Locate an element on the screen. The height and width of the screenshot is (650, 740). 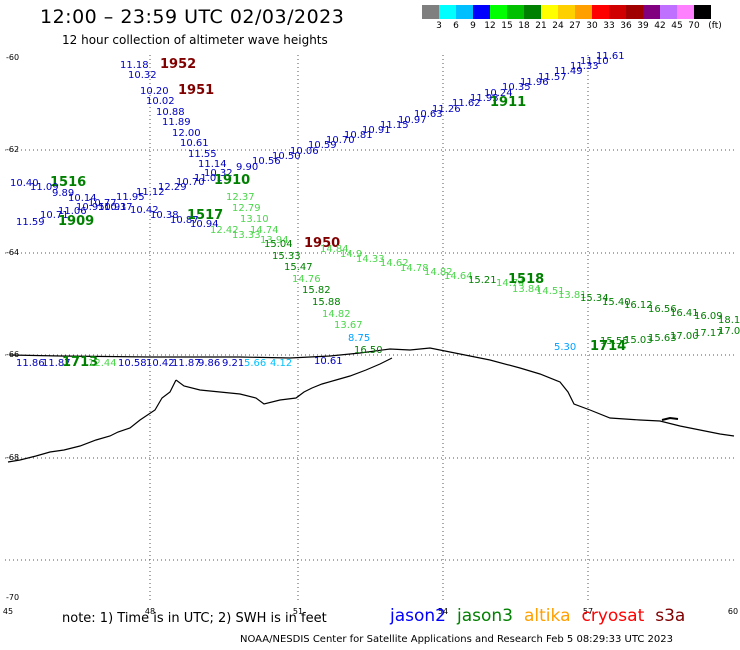
wave-height-value: 11.15 is located at coordinates (394, 125).